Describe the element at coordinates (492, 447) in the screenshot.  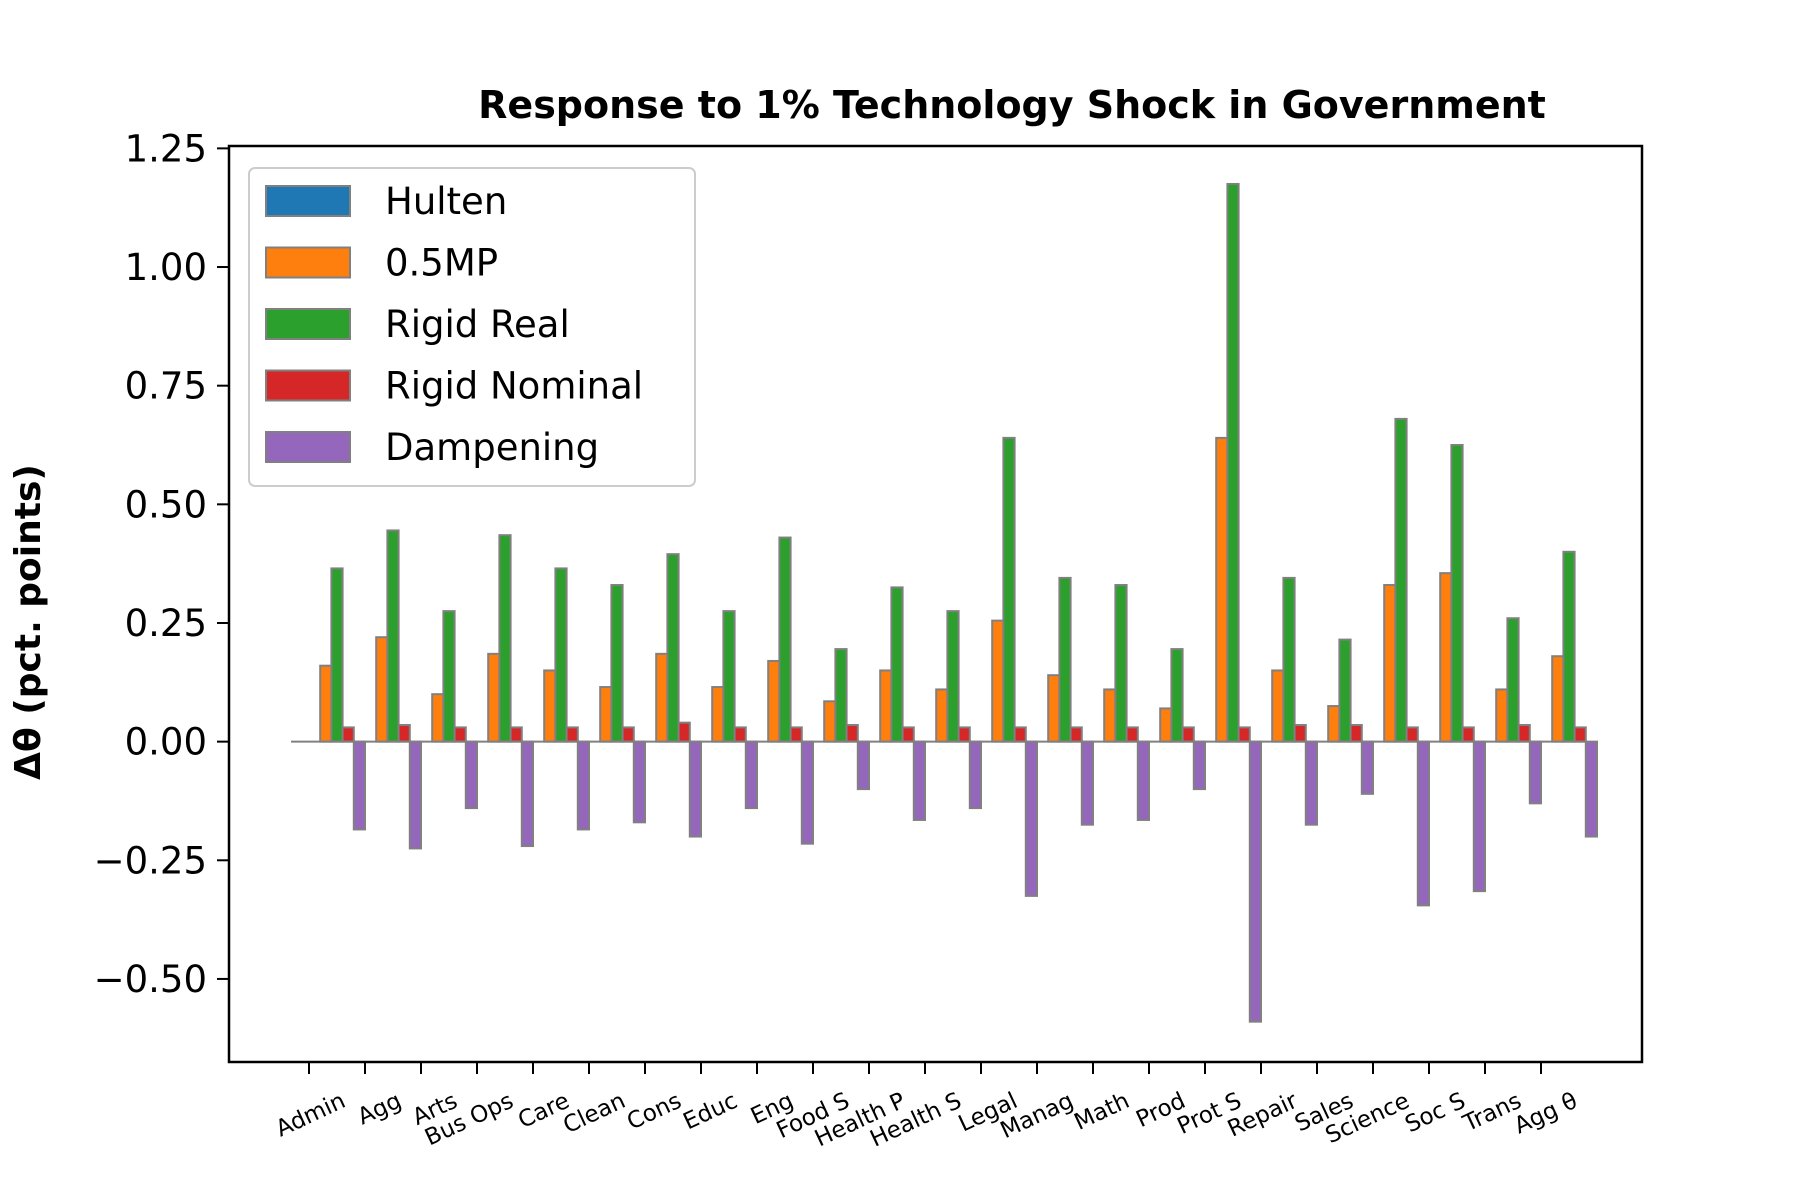
I see `legend-label: Dampening` at that location.